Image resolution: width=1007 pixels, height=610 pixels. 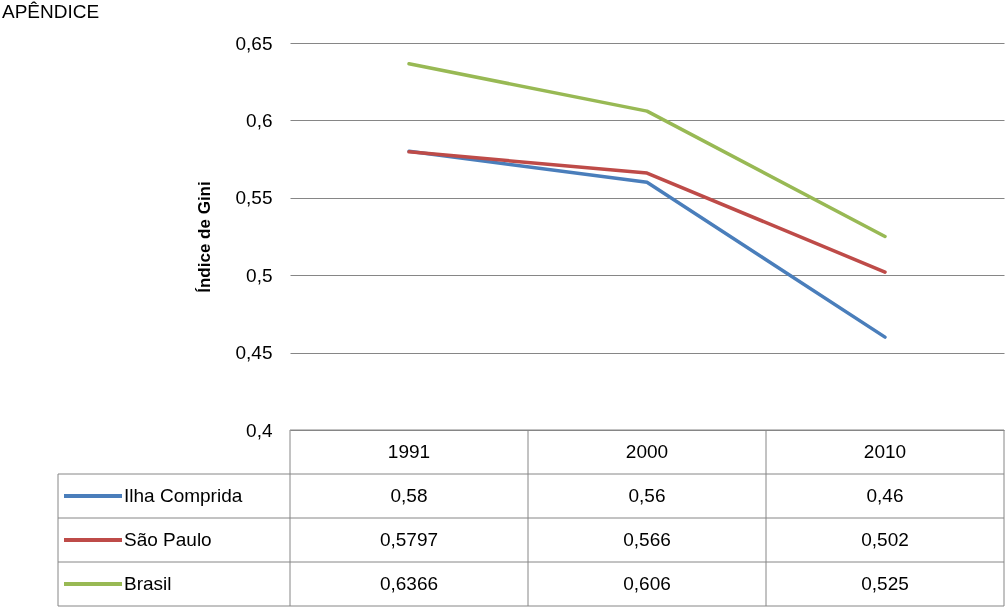 I want to click on y-tick-label: 0,55, so click(x=254, y=198).